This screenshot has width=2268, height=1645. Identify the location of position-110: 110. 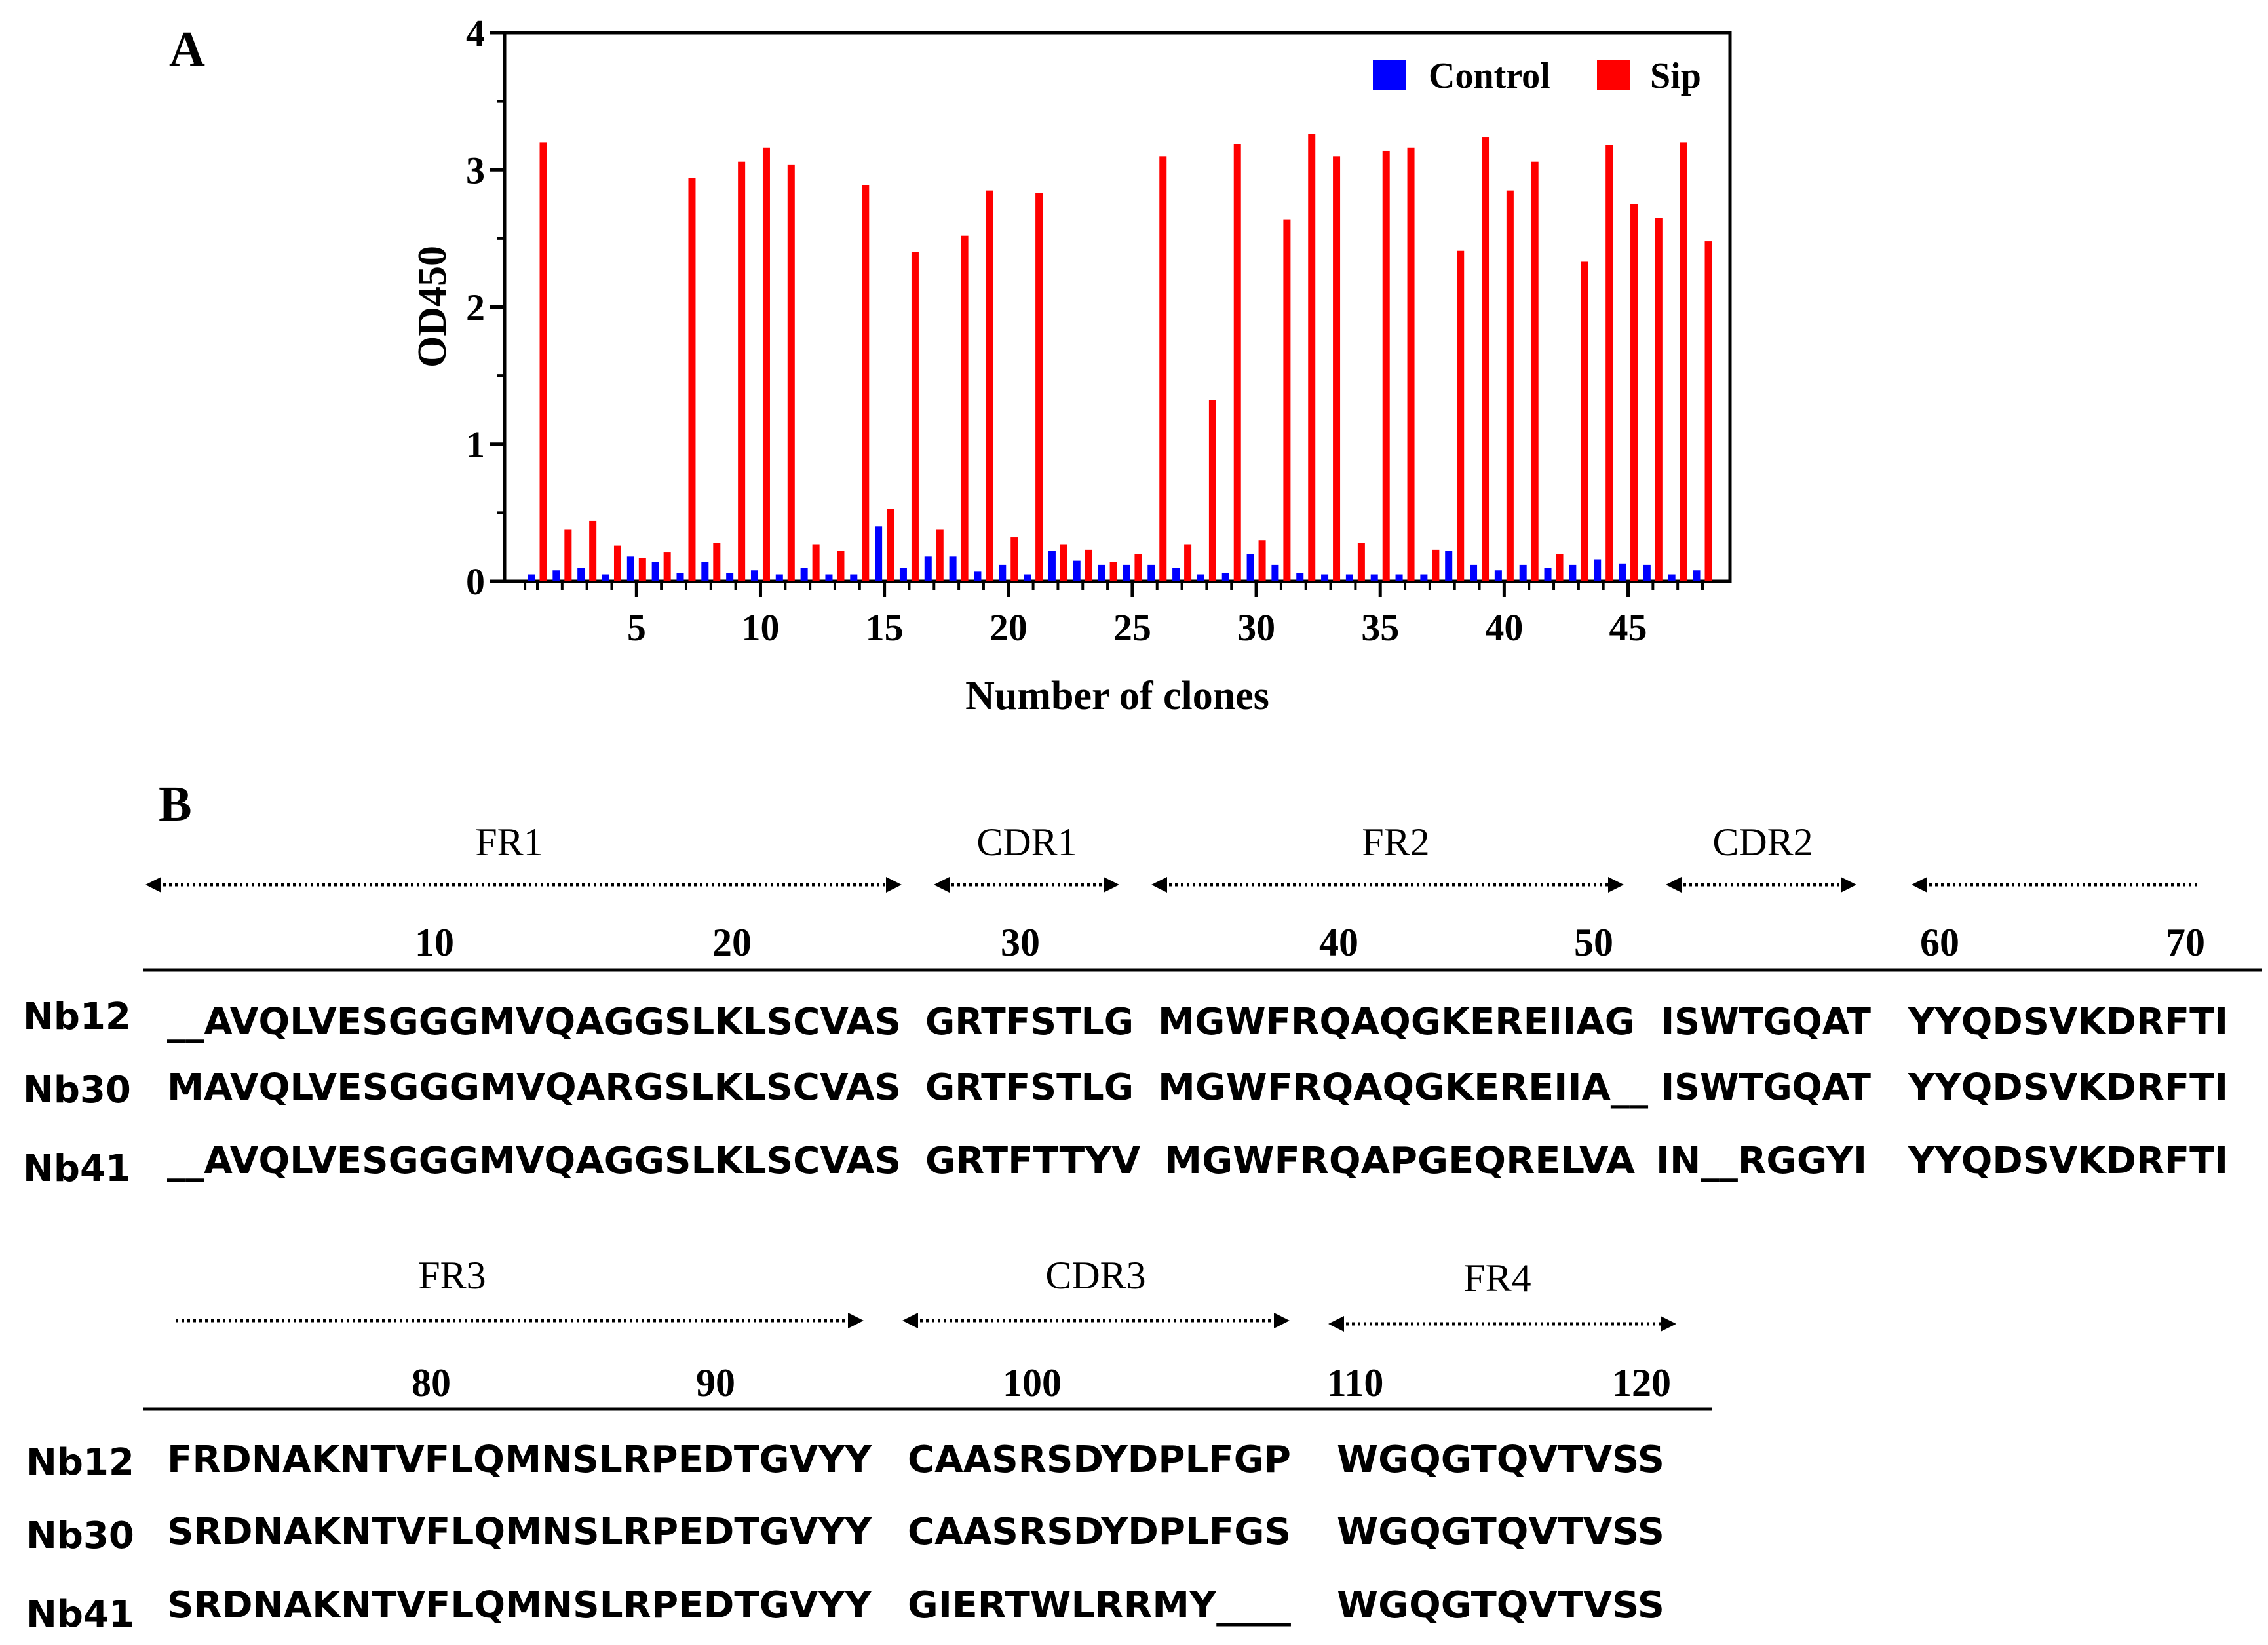
(1355, 1382).